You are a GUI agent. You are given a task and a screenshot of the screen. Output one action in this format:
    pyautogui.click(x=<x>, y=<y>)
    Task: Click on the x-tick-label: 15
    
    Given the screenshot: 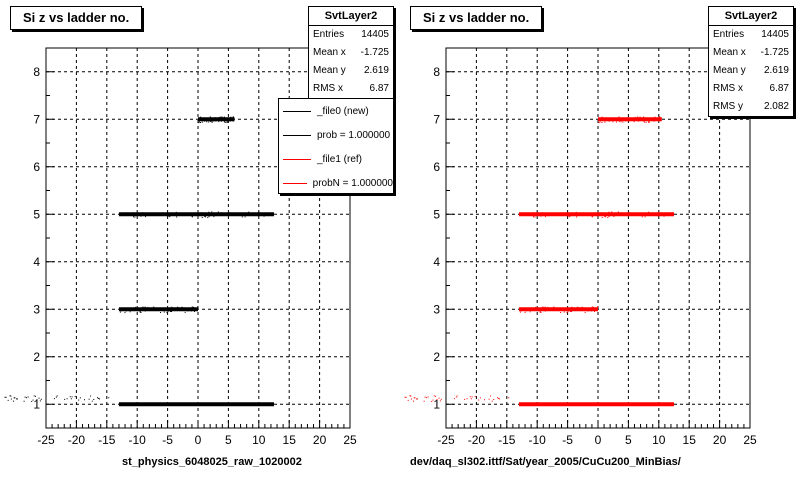 What is the action you would take?
    pyautogui.click(x=690, y=440)
    